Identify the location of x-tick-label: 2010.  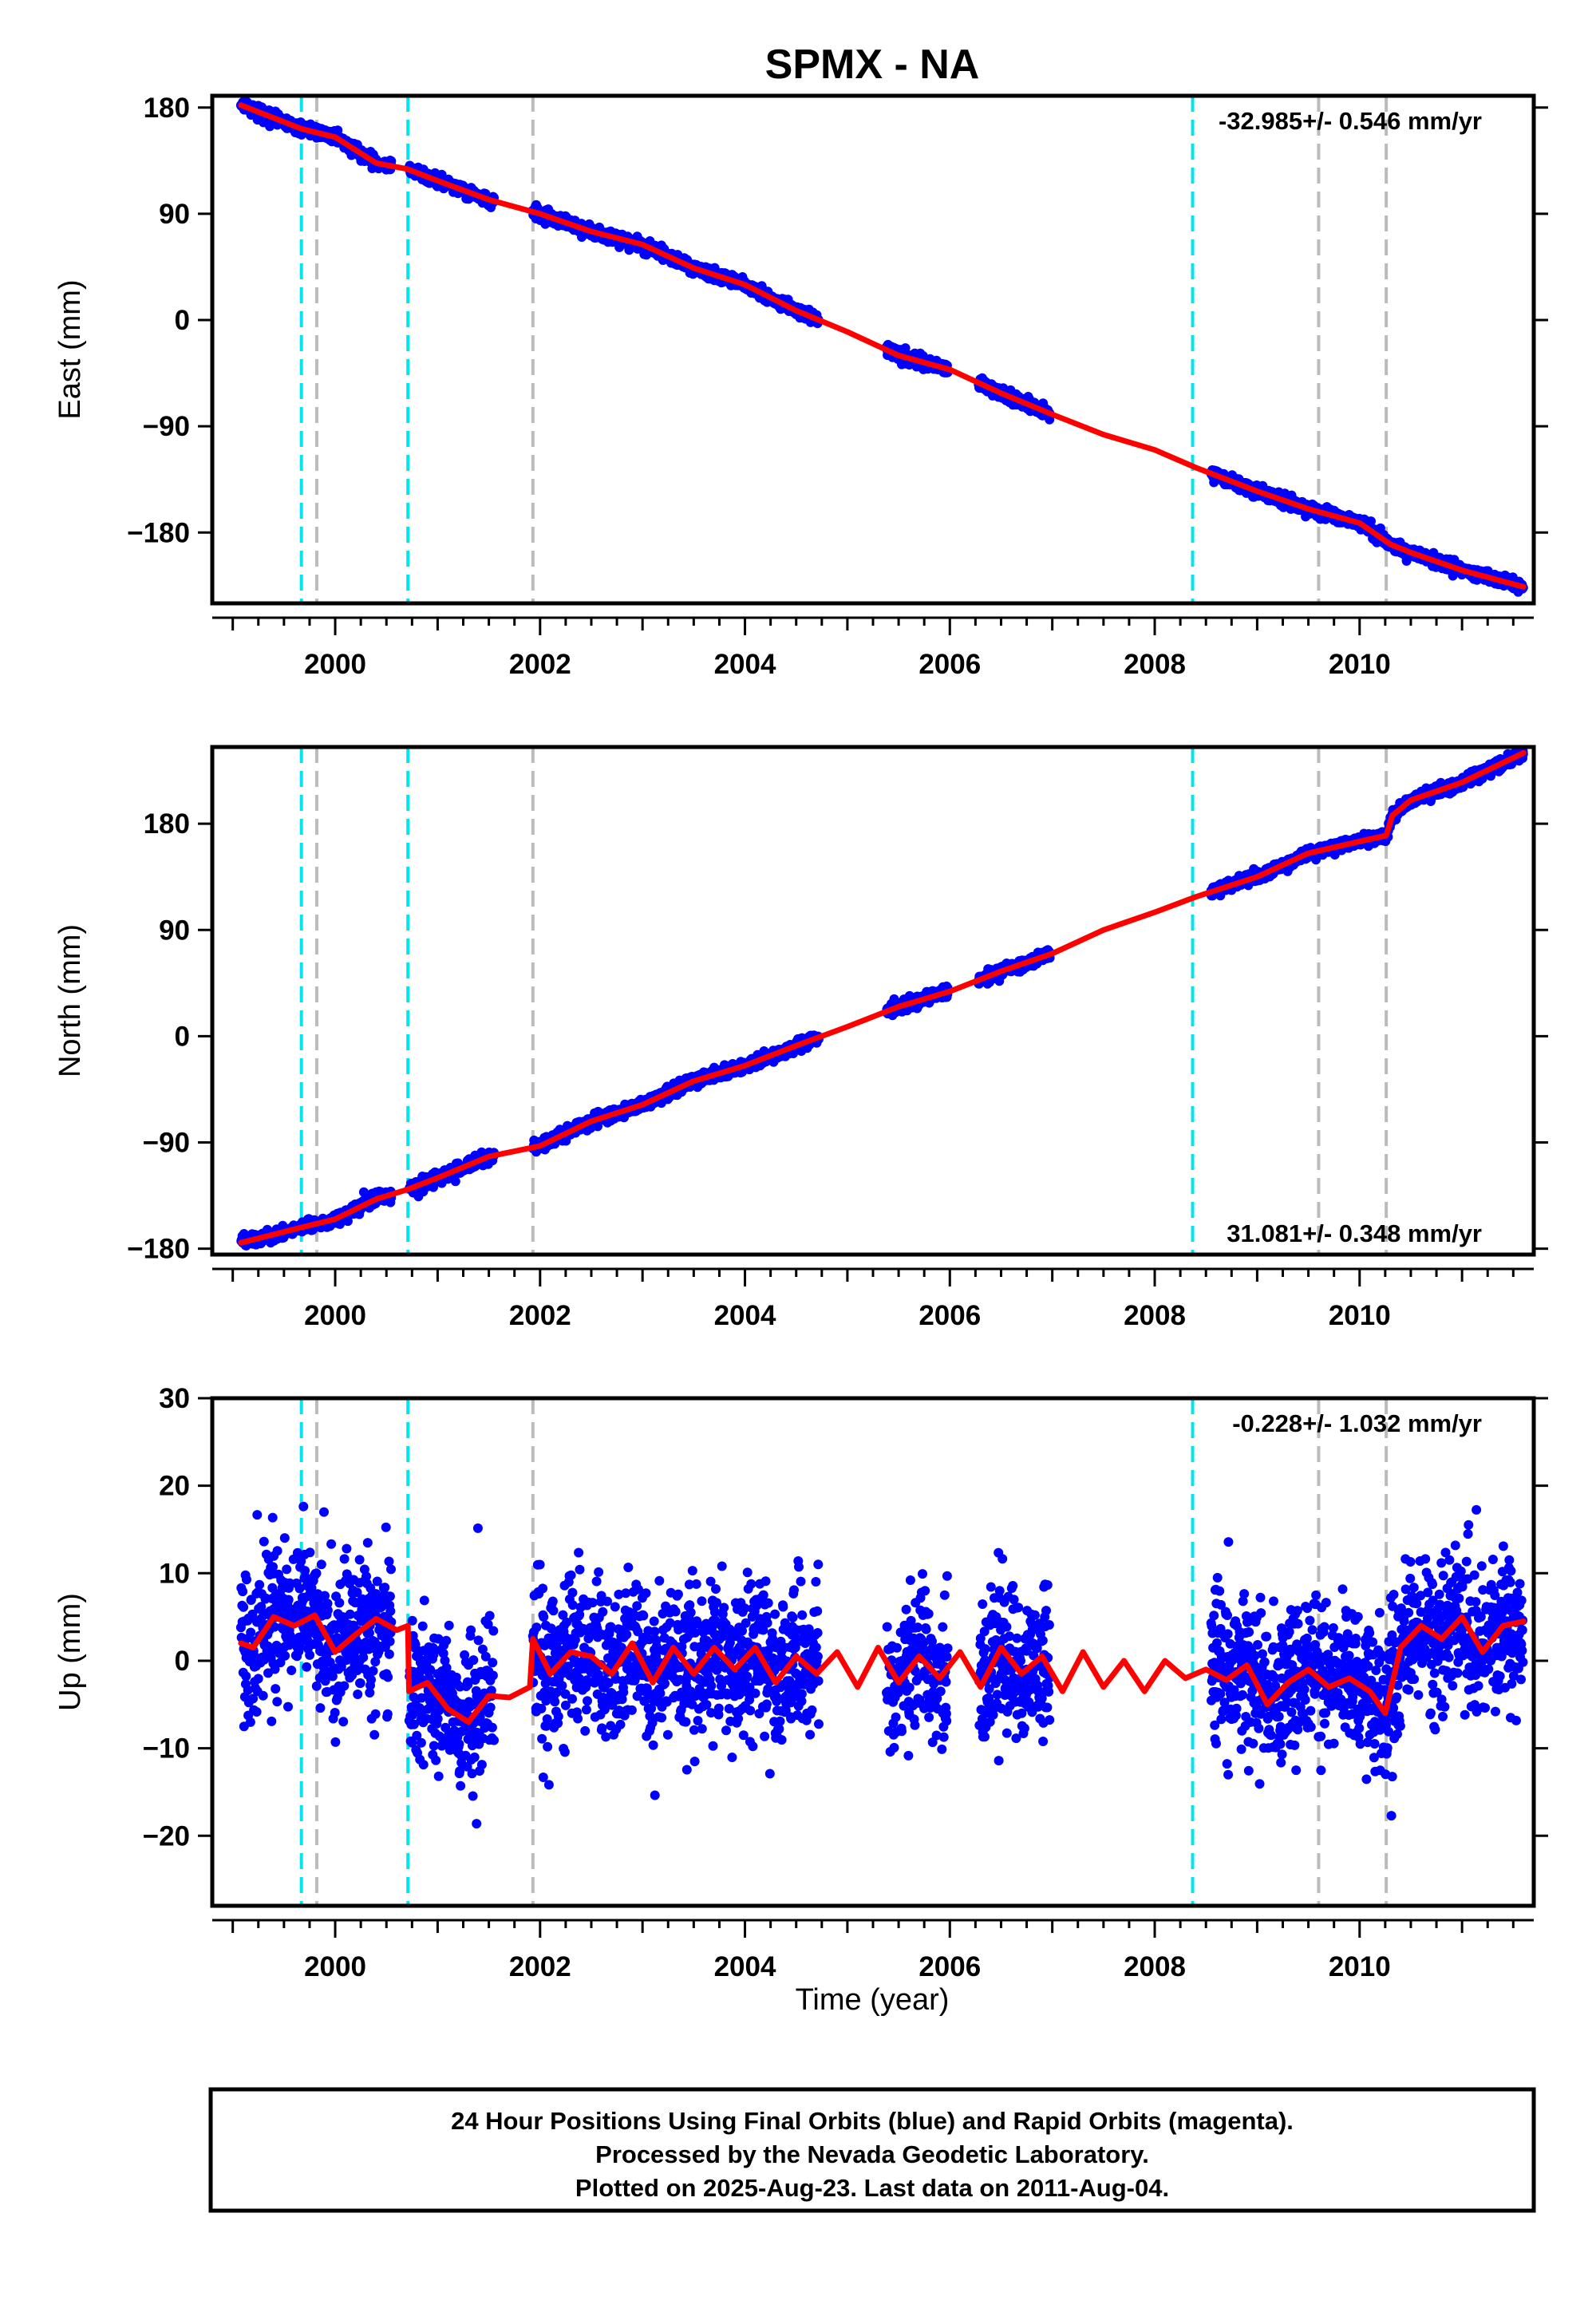
(1360, 664).